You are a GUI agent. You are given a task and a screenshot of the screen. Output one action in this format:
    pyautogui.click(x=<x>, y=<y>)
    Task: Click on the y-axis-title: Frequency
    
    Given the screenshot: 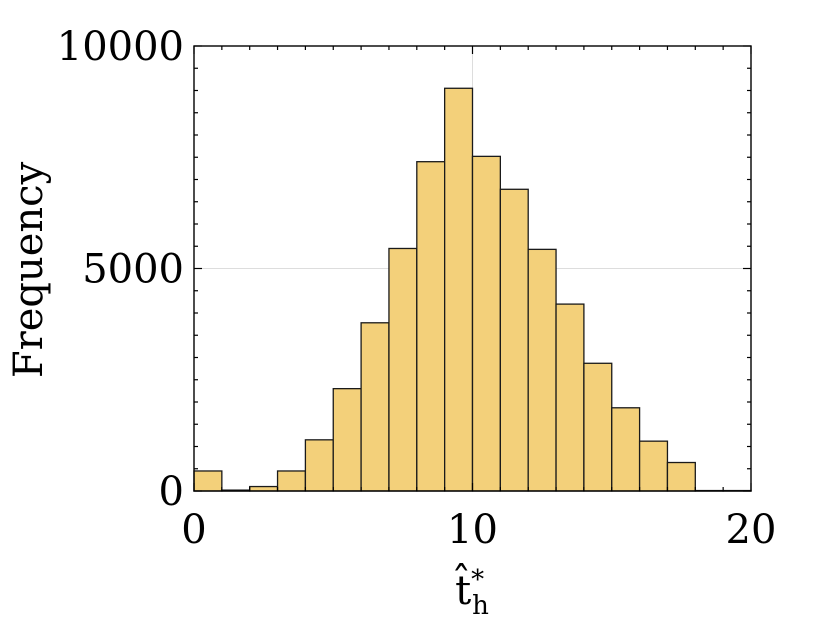 What is the action you would take?
    pyautogui.click(x=29, y=269)
    